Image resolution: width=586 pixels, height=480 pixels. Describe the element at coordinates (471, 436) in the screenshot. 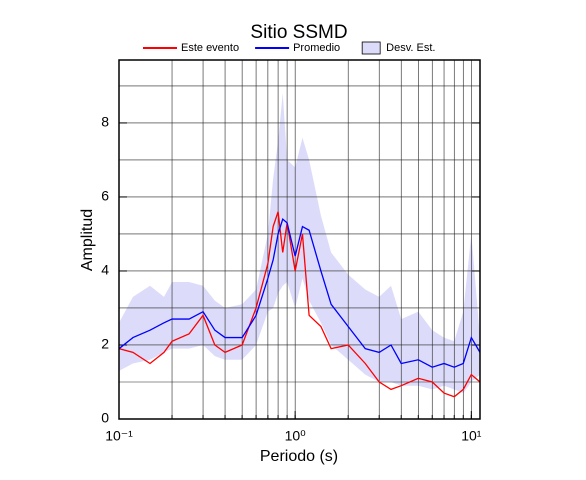

I see `x-tick-label: 10¹` at that location.